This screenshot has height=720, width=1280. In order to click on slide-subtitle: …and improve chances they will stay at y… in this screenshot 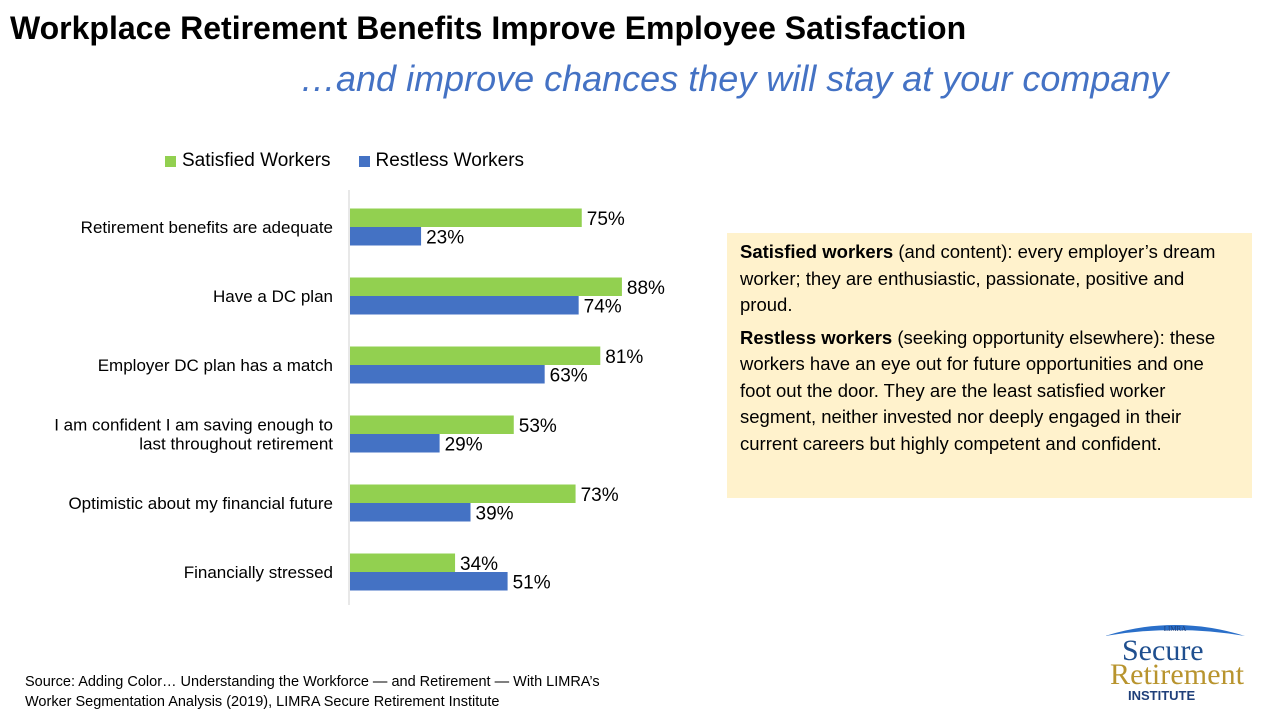, I will do `click(734, 78)`.